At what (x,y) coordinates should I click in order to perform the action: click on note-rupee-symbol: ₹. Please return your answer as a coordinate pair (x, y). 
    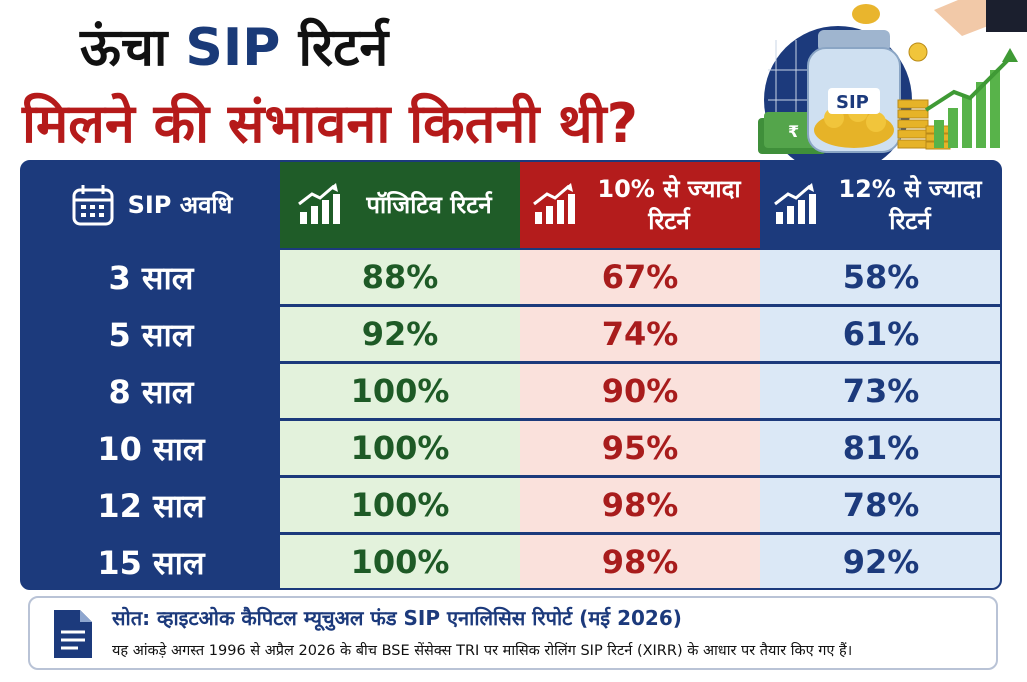
    Looking at the image, I should click on (793, 131).